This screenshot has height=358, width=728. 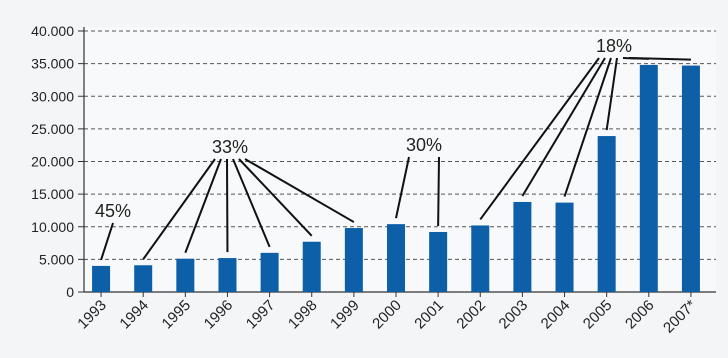 What do you see at coordinates (438, 261) in the screenshot?
I see `bar-2001` at bounding box center [438, 261].